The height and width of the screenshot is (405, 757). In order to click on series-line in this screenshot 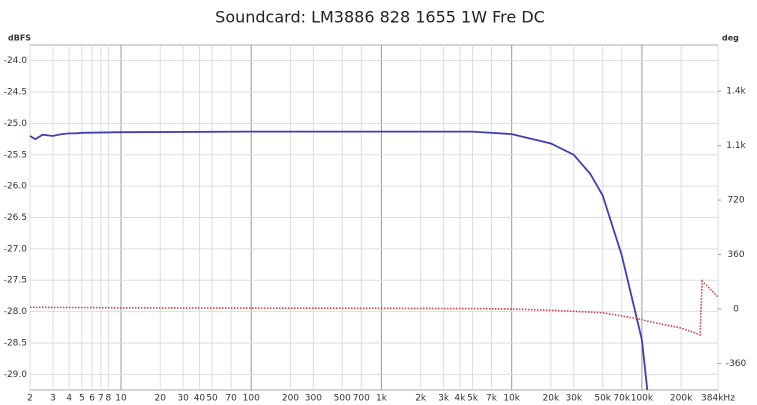, I will do `click(374, 307)`.